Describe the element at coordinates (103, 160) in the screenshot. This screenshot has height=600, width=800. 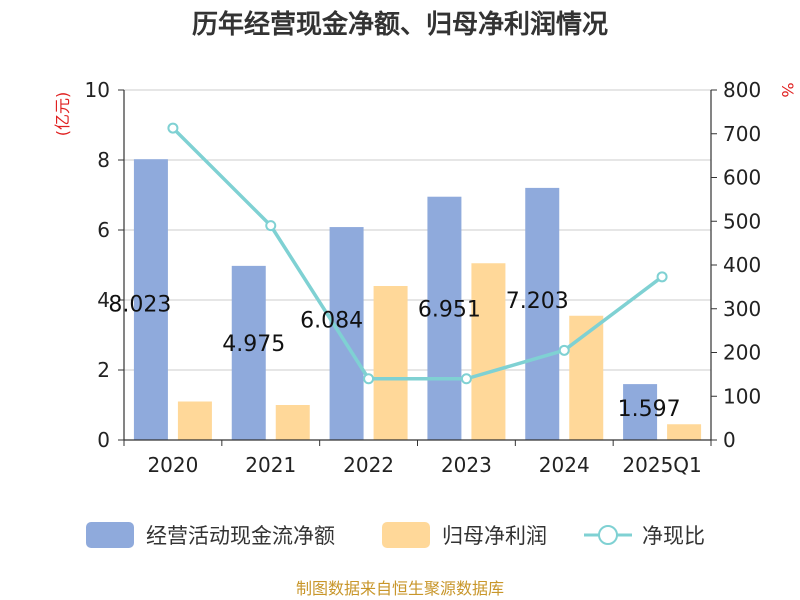
I see `y-left-tick-label: 8` at that location.